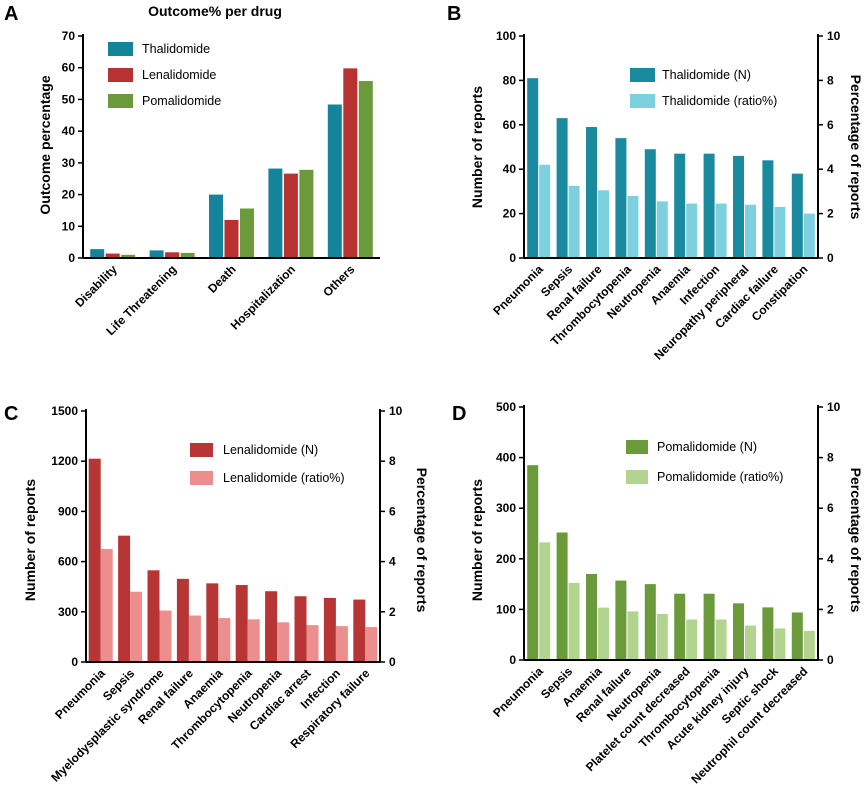  I want to click on panel-letter-b: B, so click(454, 14).